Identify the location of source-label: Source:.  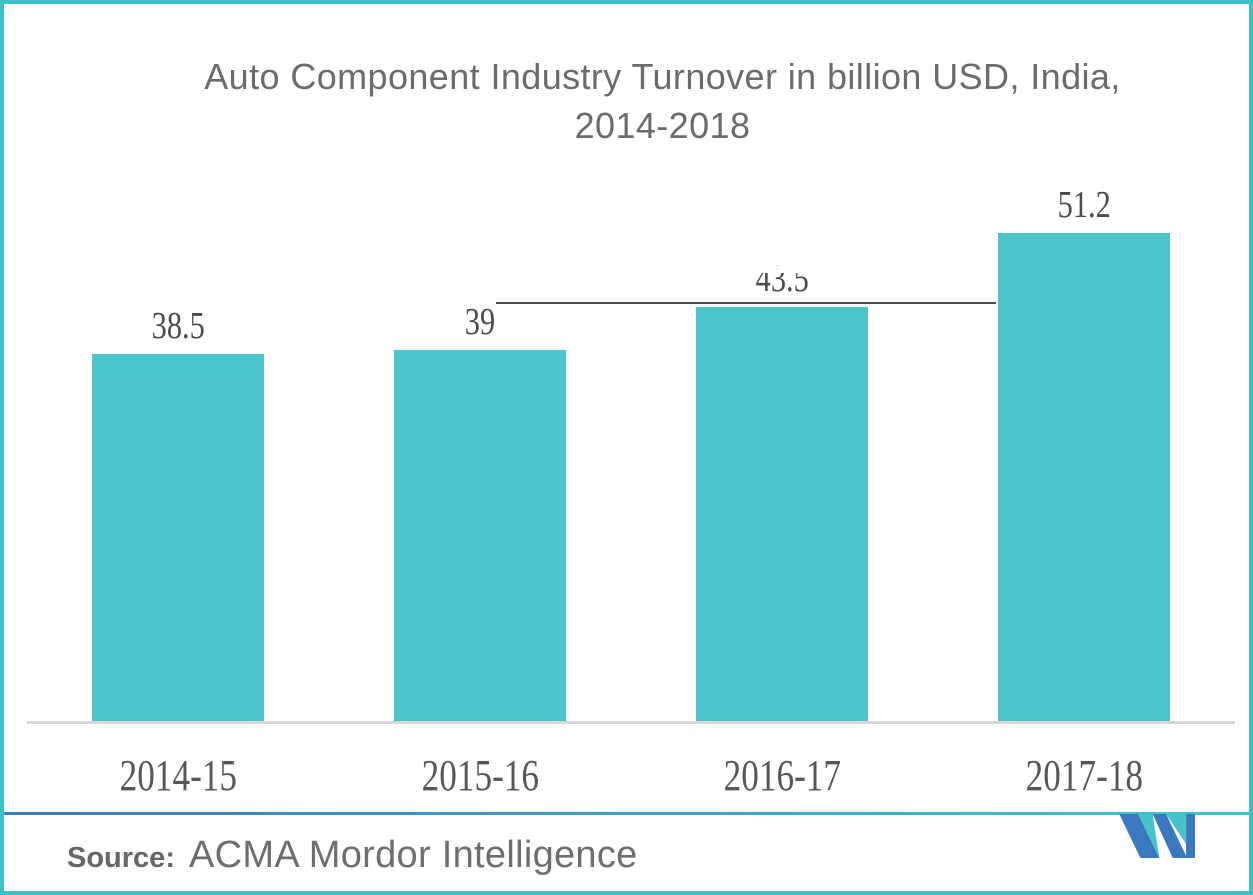
(121, 858).